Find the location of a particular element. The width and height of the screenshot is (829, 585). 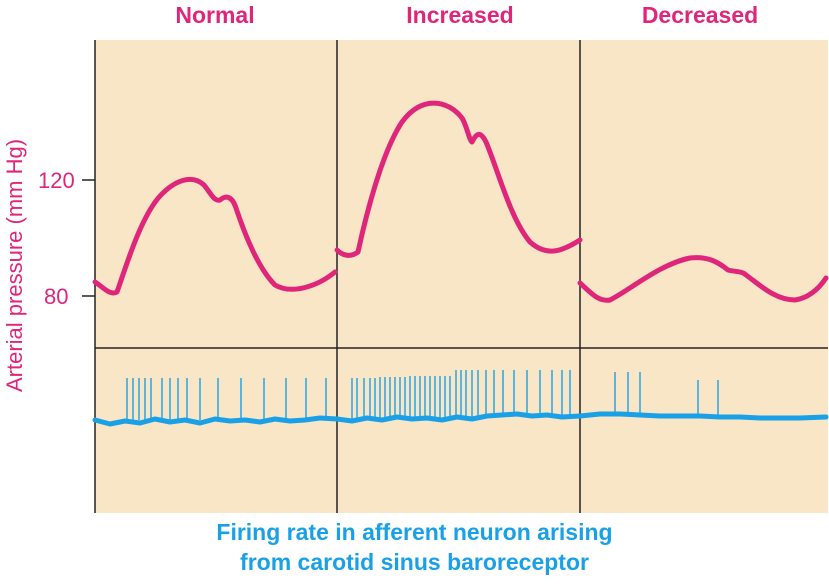

y-tick-120: 120 is located at coordinates (56, 180).